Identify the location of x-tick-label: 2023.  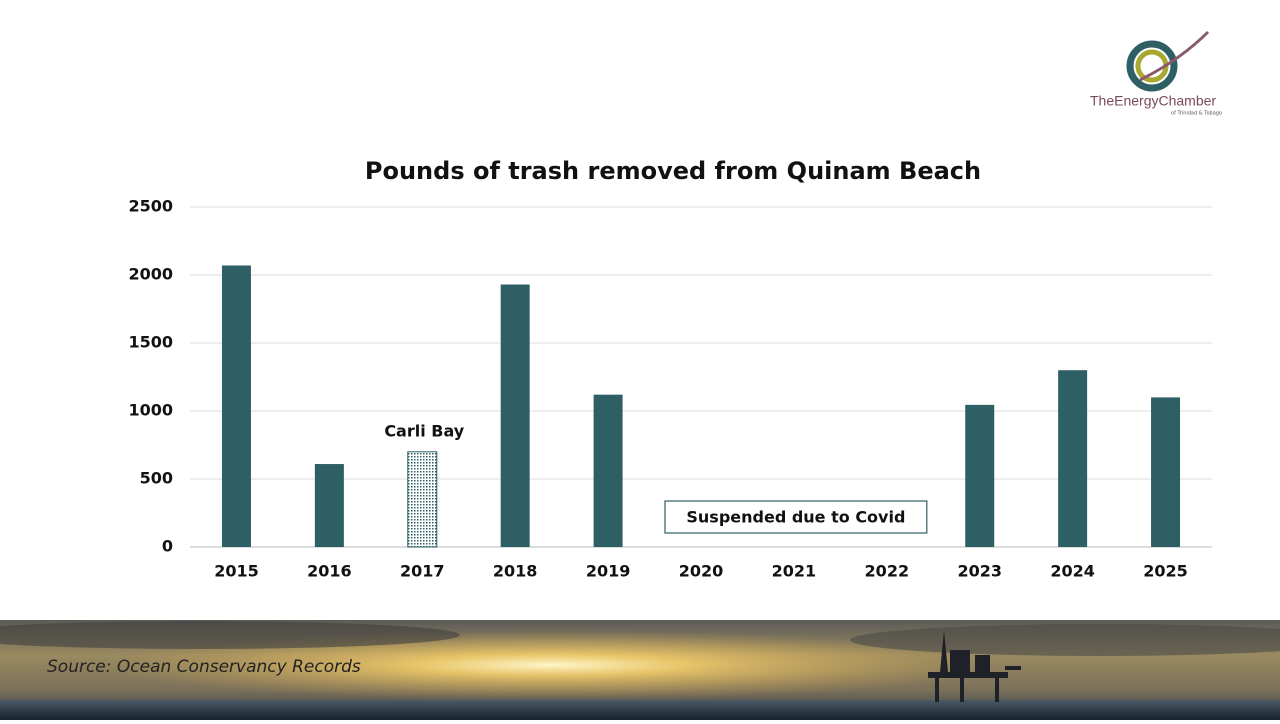
(979, 571).